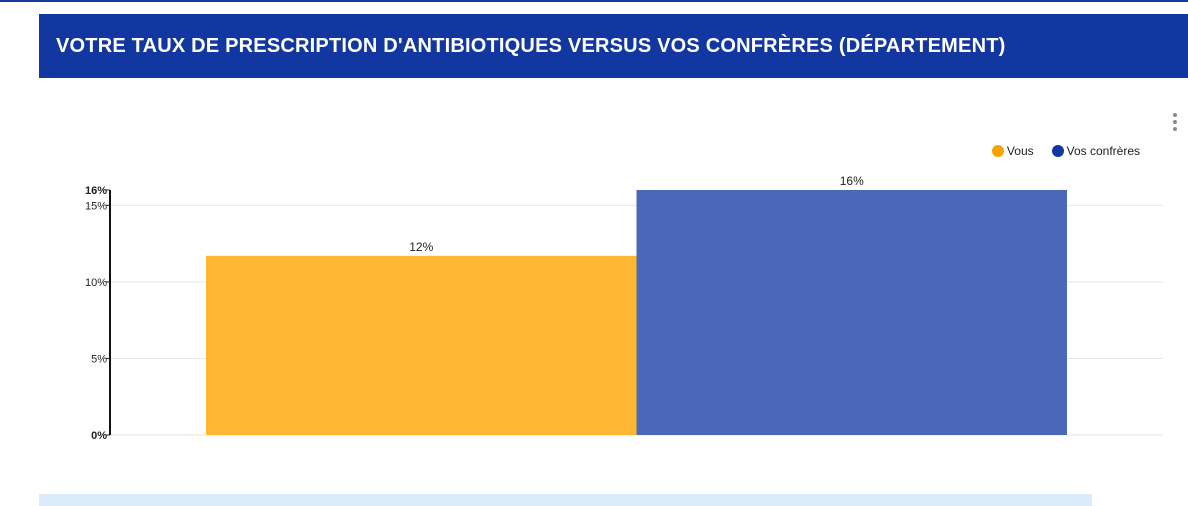  I want to click on data-label-confreres: 16%, so click(852, 181).